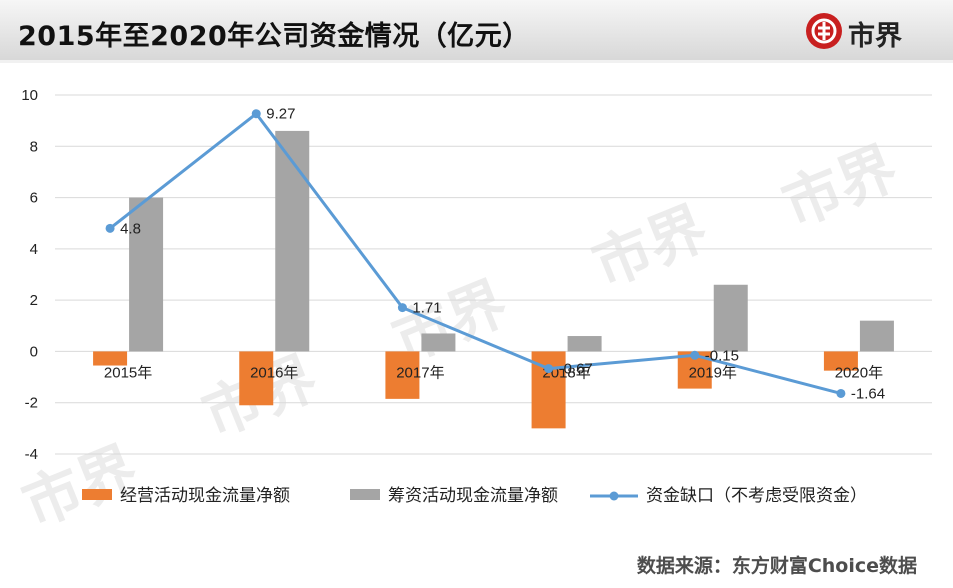 Image resolution: width=953 pixels, height=588 pixels. What do you see at coordinates (776, 566) in the screenshot?
I see `source-note: 数据来源：东方财富Choice数据` at bounding box center [776, 566].